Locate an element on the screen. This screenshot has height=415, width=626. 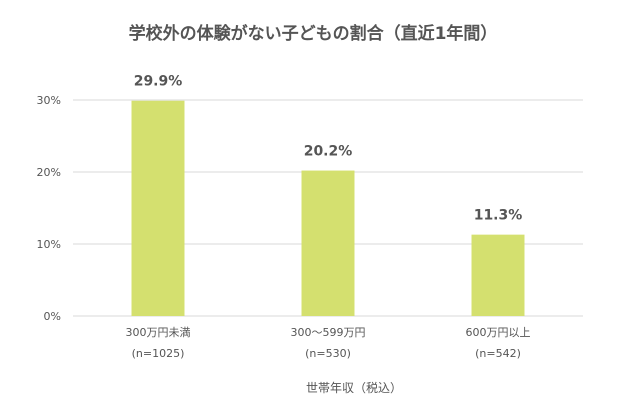
data-label: 29.9% is located at coordinates (158, 82).